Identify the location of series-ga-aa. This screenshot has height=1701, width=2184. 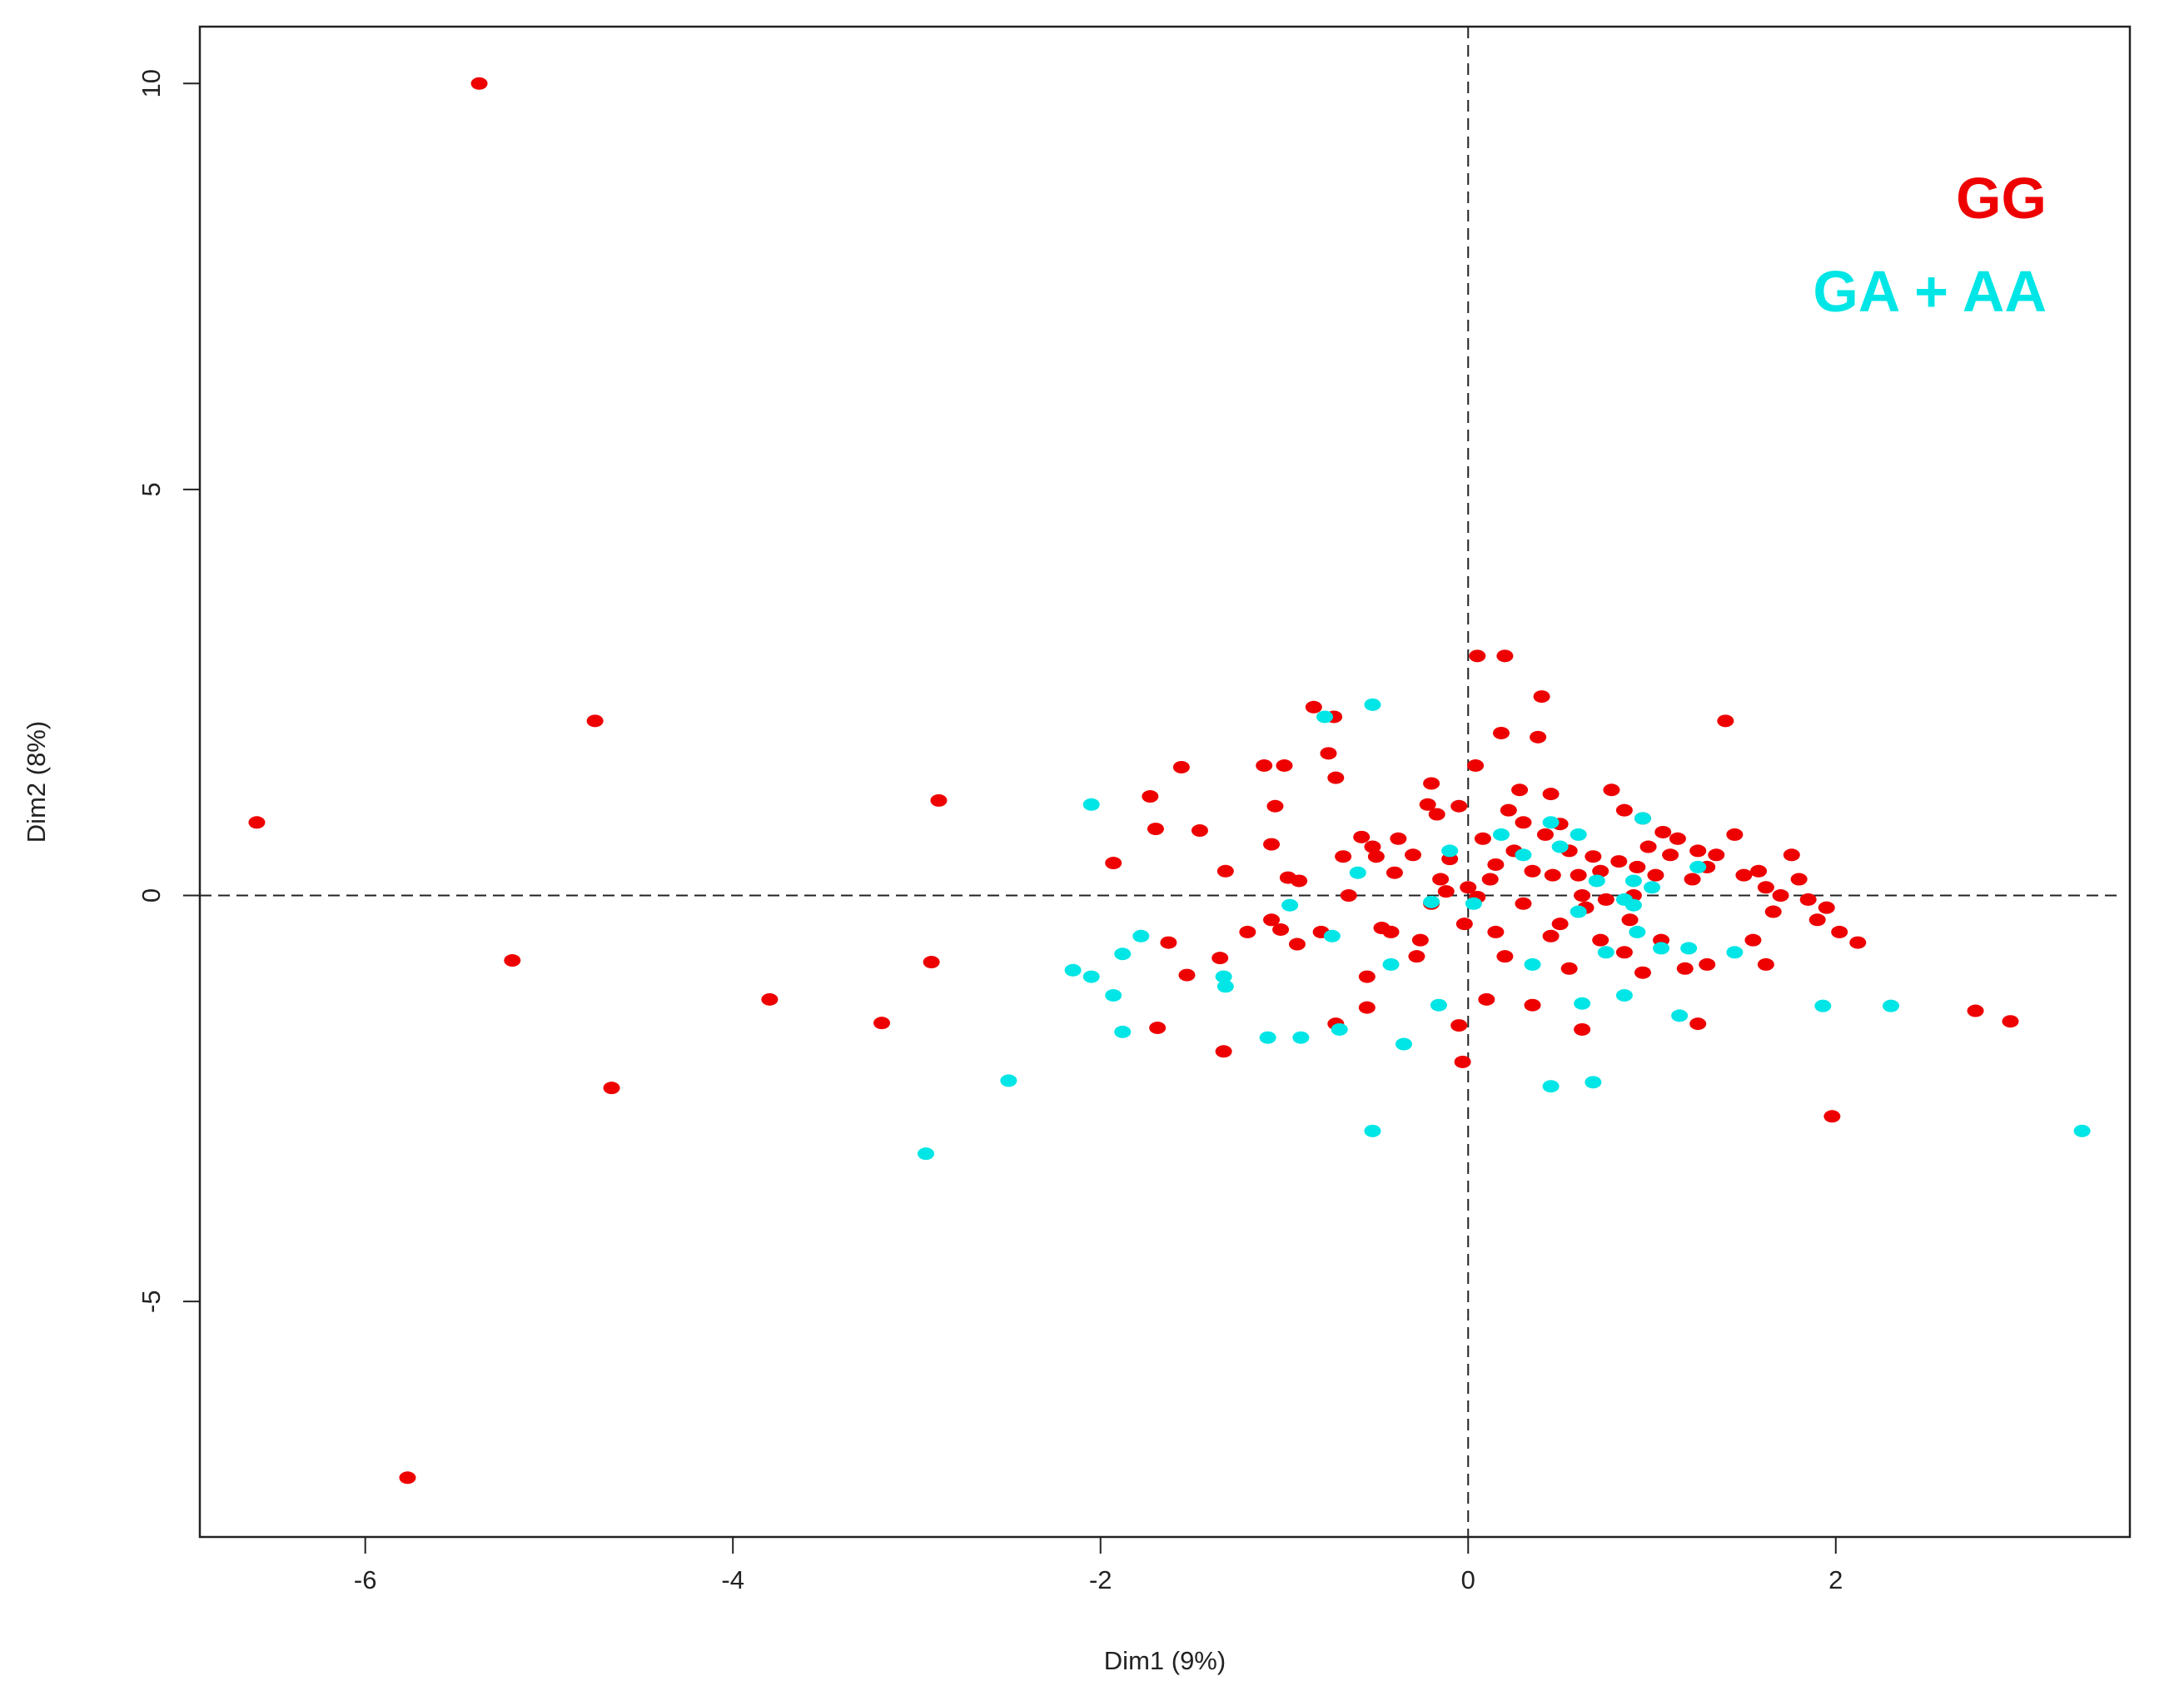
(1504, 930).